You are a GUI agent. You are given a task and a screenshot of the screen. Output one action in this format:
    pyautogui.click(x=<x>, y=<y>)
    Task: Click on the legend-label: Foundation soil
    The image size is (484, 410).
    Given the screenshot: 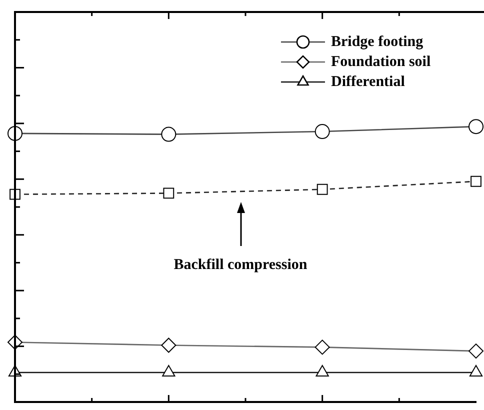 What is the action you would take?
    pyautogui.click(x=381, y=62)
    